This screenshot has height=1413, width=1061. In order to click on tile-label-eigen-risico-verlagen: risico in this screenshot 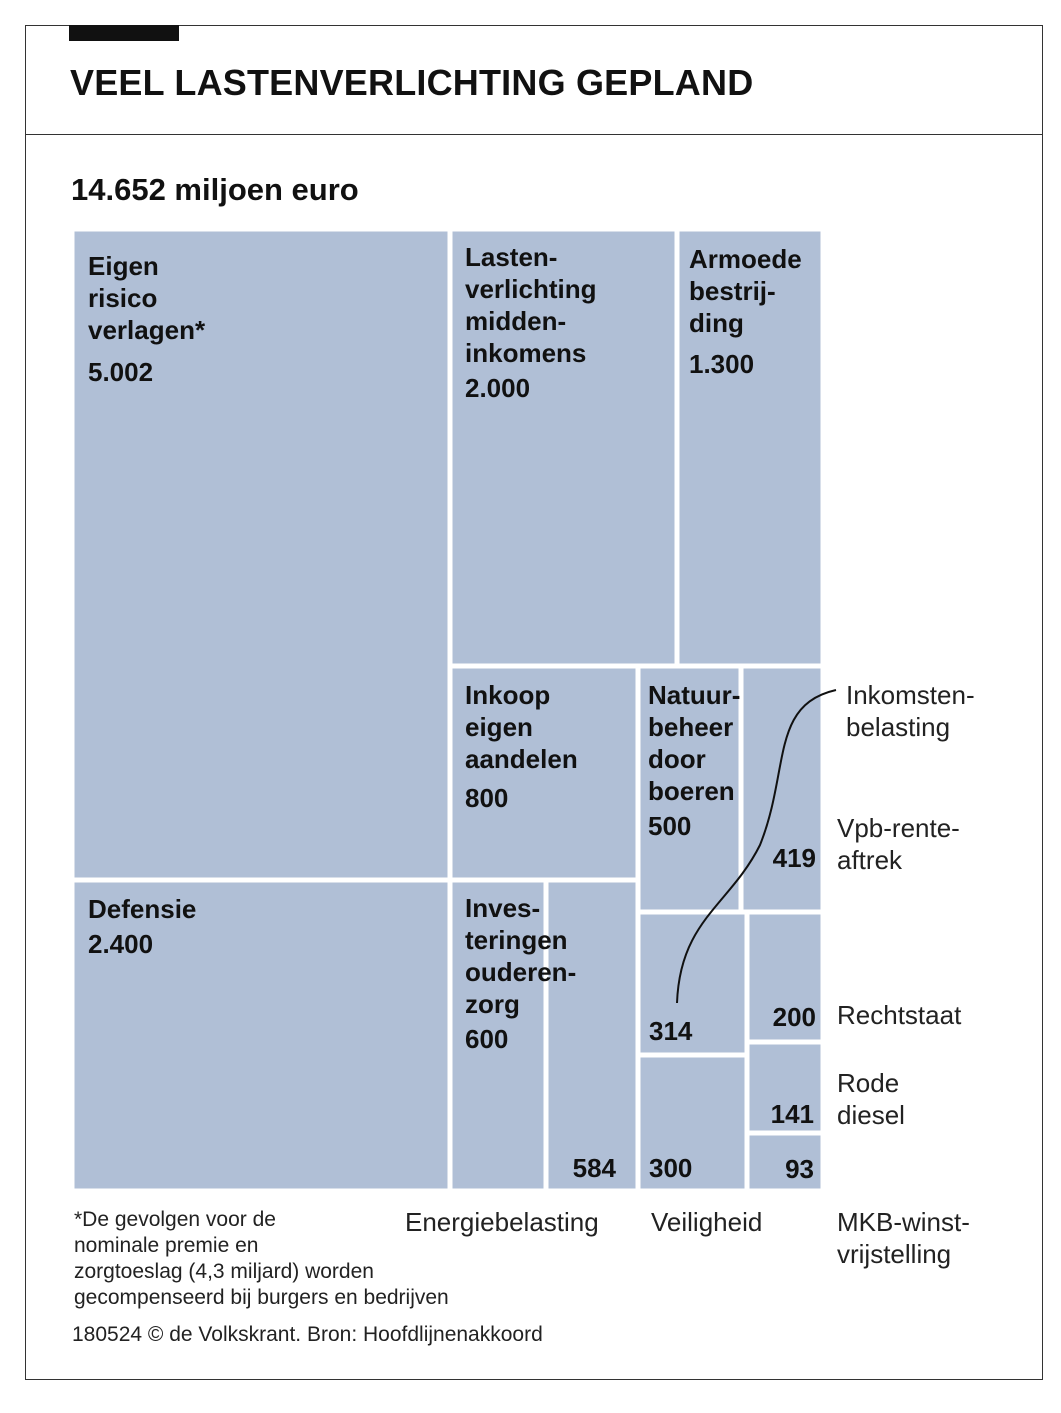, I will do `click(122, 298)`.